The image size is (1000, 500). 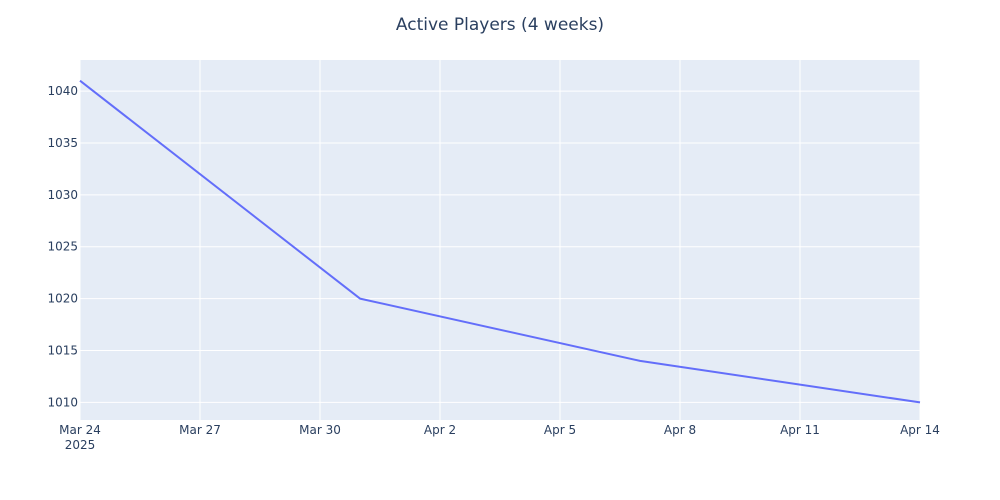 What do you see at coordinates (62, 195) in the screenshot?
I see `y-tick-label: 1030` at bounding box center [62, 195].